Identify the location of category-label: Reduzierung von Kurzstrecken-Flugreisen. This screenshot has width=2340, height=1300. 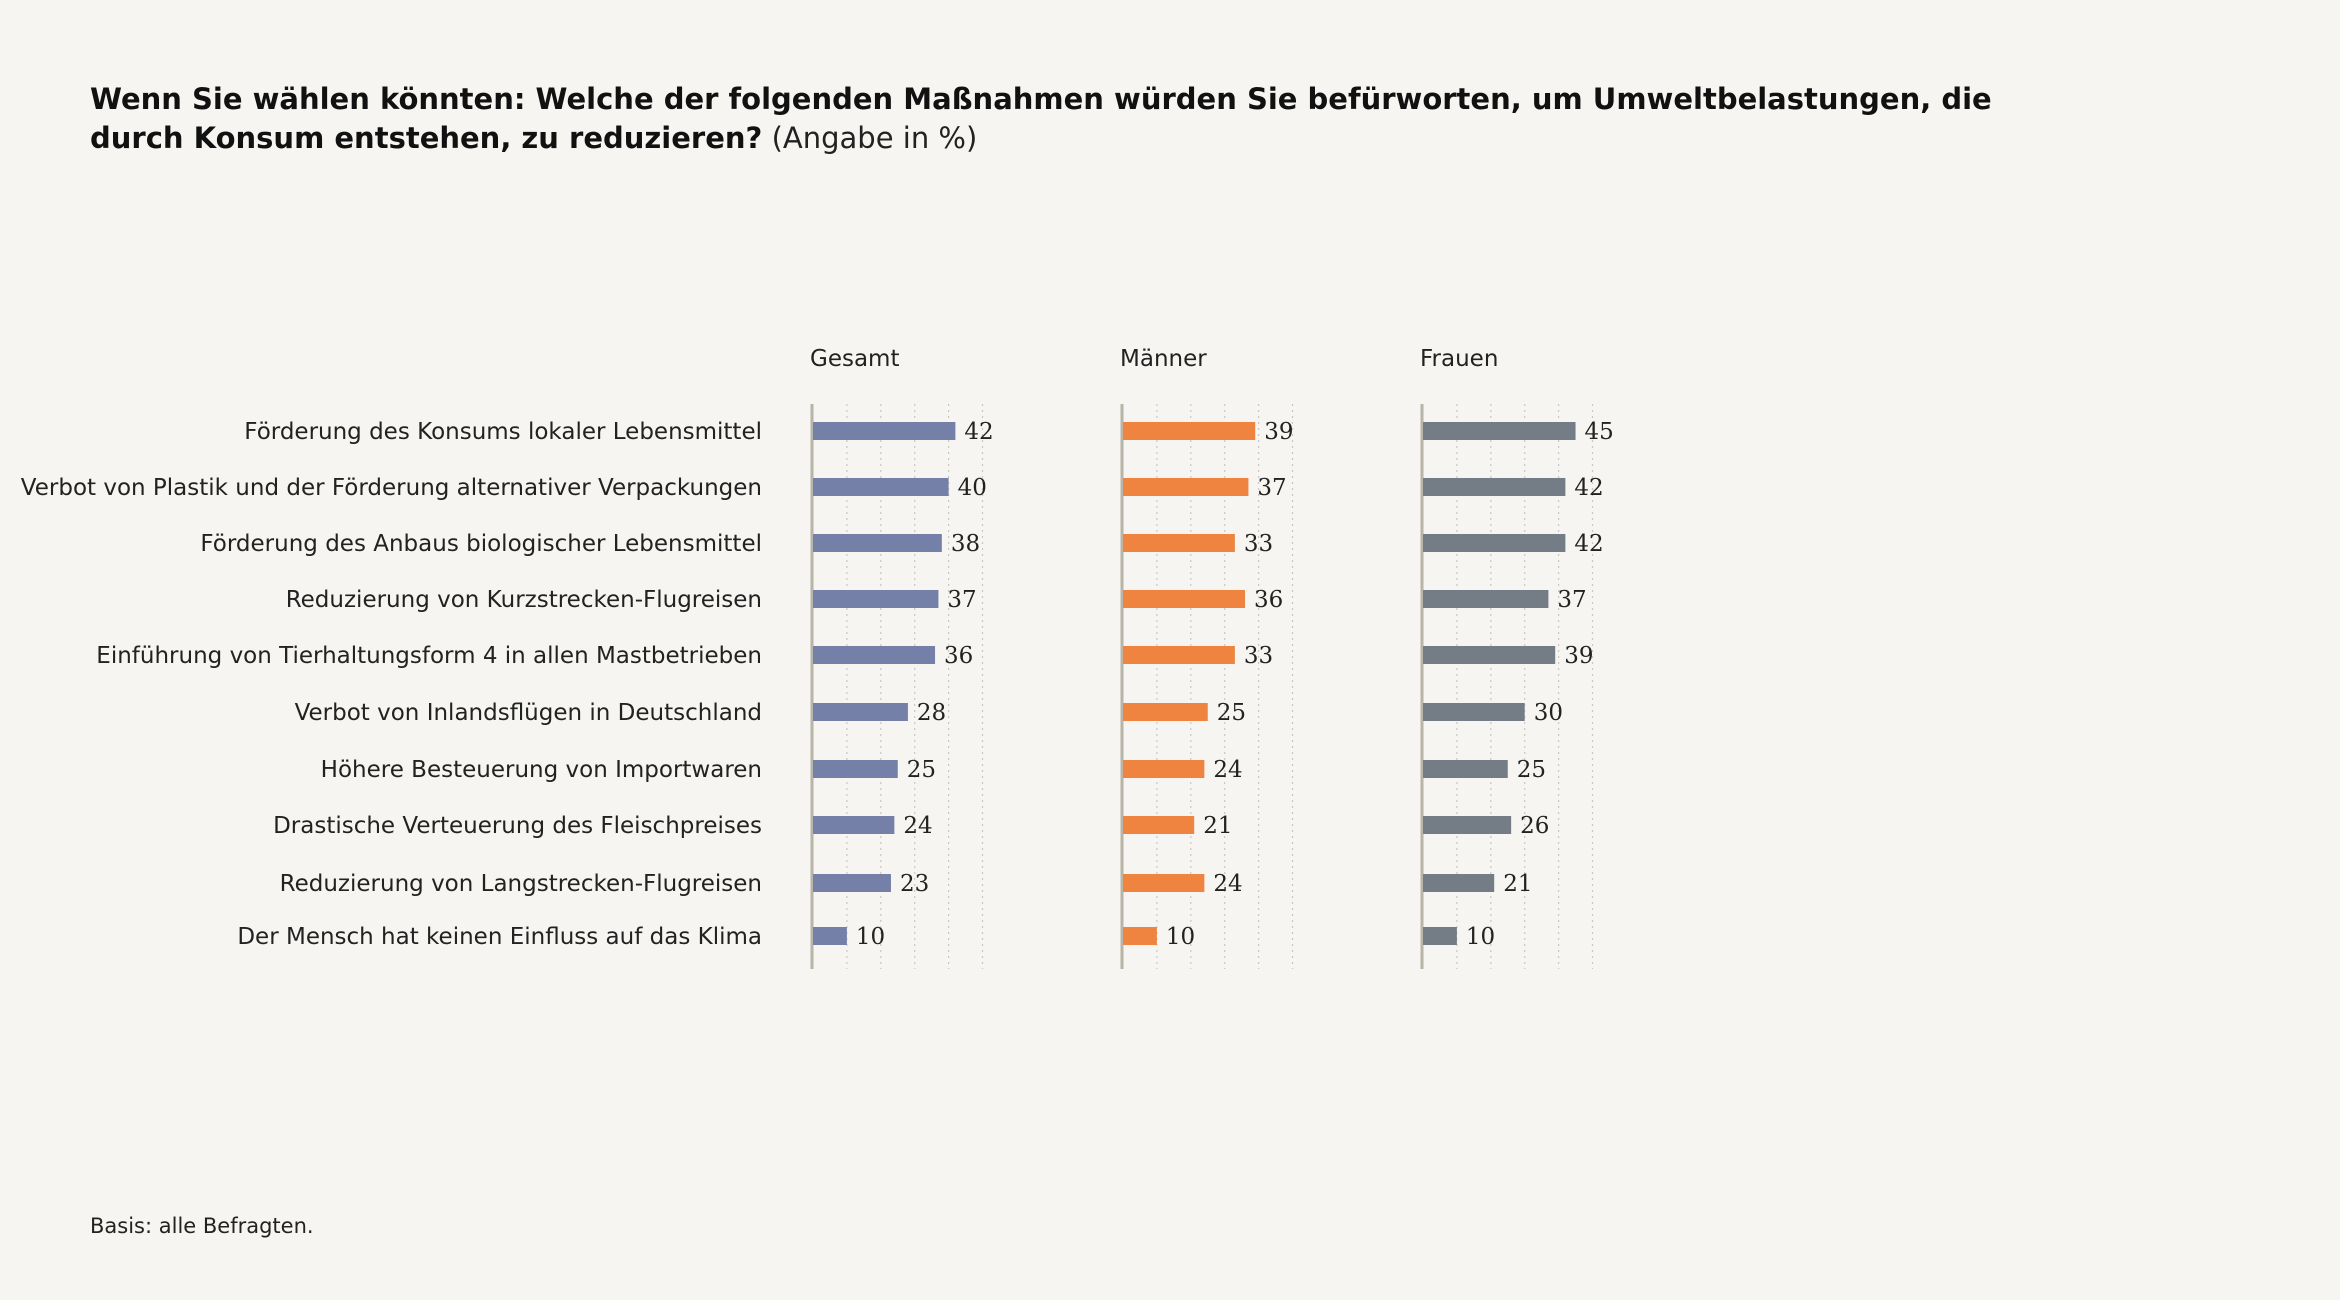
(524, 600).